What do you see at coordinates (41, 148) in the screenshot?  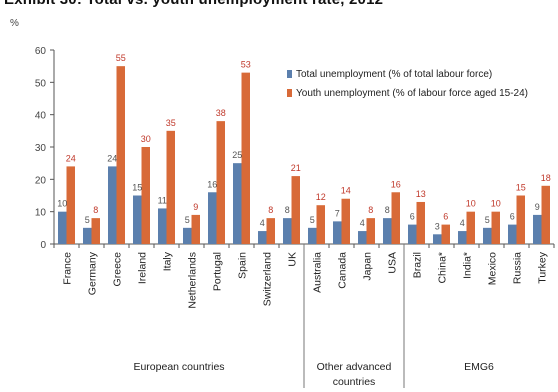 I see `y-tick-label: 30` at bounding box center [41, 148].